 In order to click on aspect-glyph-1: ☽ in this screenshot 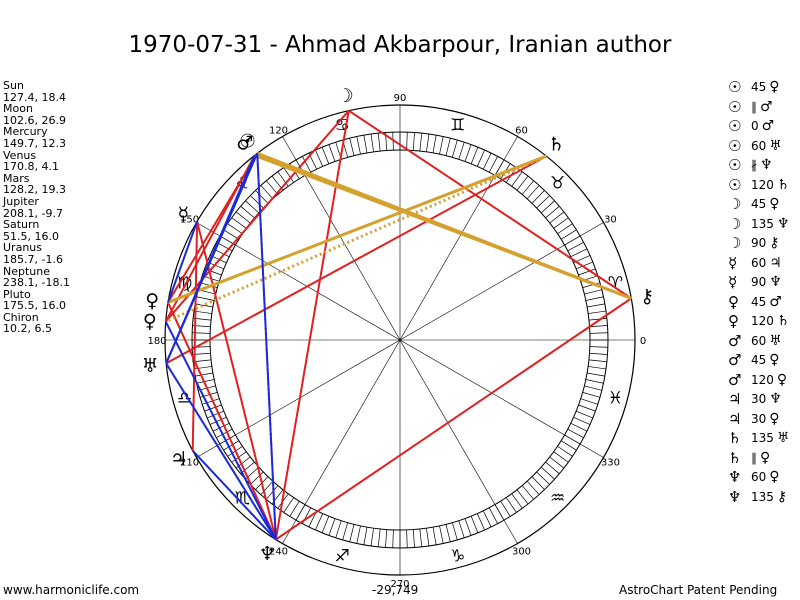, I will do `click(735, 204)`.